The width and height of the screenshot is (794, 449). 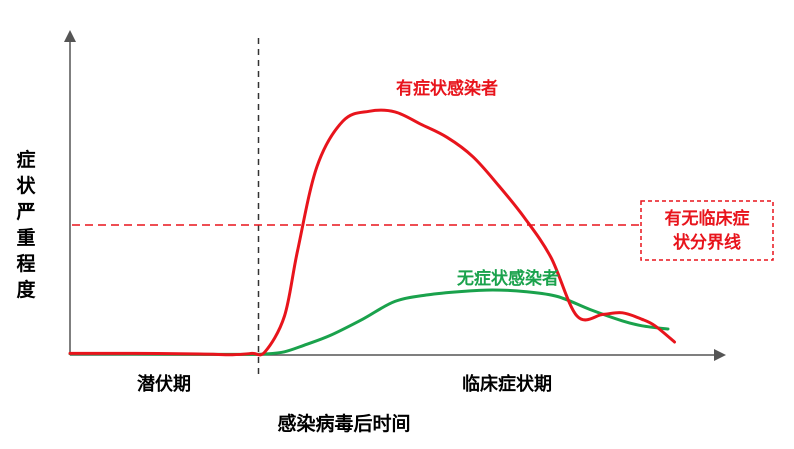 What do you see at coordinates (25, 159) in the screenshot?
I see `y-axis-label-char-0: 症` at bounding box center [25, 159].